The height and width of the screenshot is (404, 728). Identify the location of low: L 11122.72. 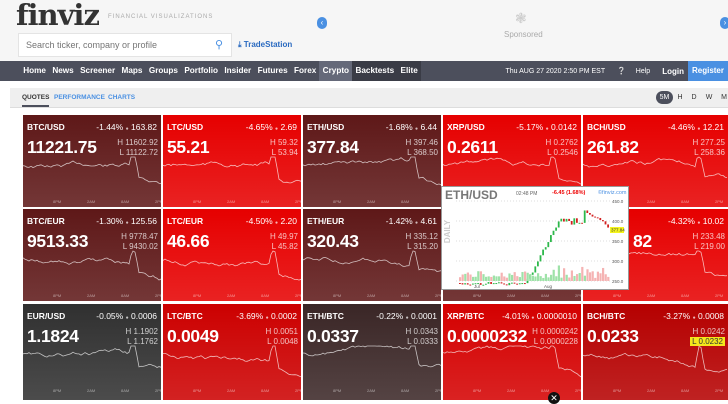
(138, 152).